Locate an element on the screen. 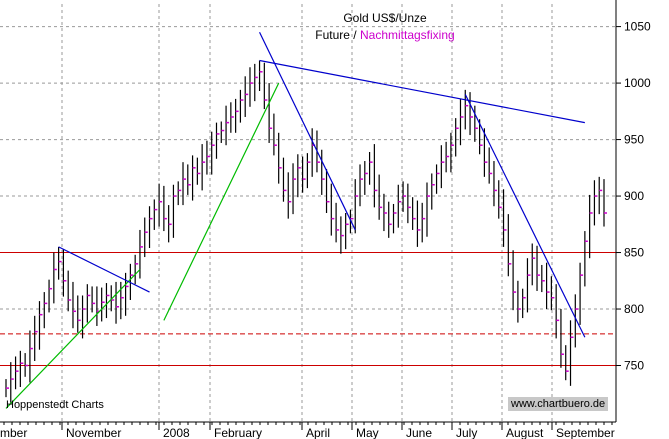 The image size is (669, 439). trend-line-downtrend-nov is located at coordinates (104, 269).